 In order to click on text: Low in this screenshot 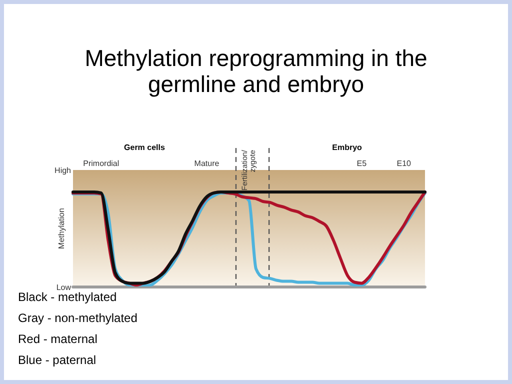, I will do `click(64, 287)`.